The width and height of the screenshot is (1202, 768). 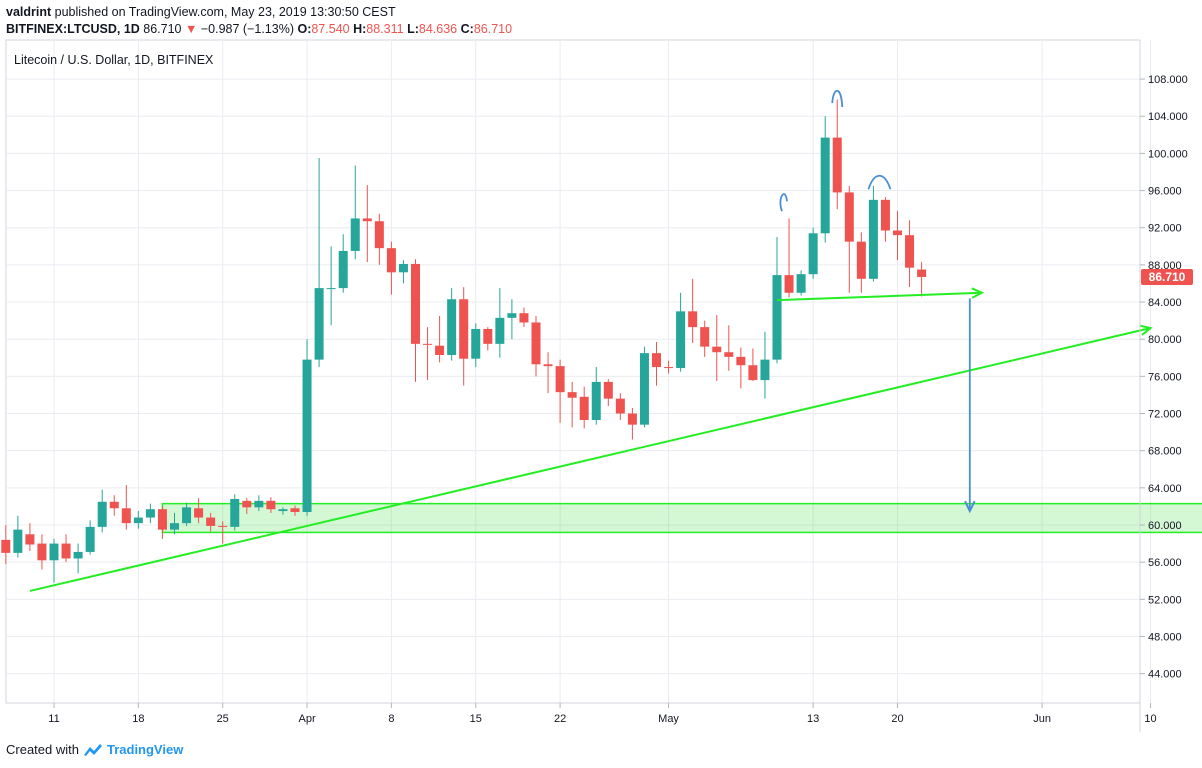 I want to click on time-tick-label: May, so click(x=668, y=719).